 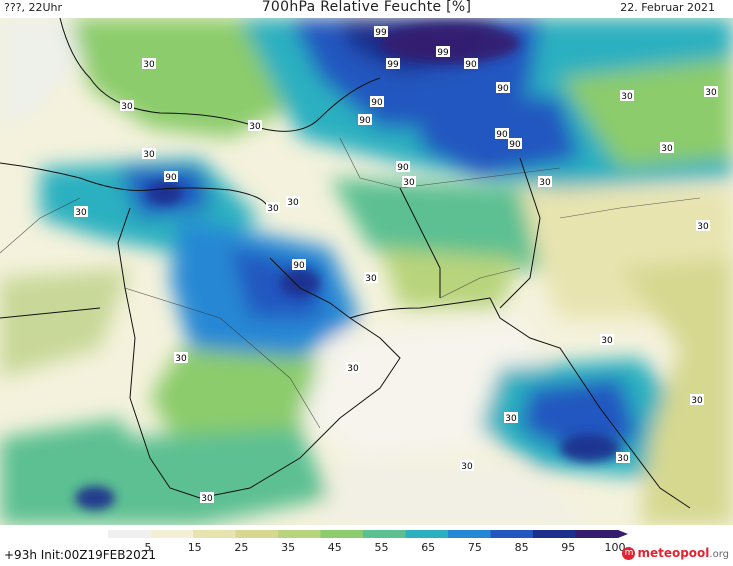 What do you see at coordinates (368, 534) in the screenshot?
I see `legend-swatches` at bounding box center [368, 534].